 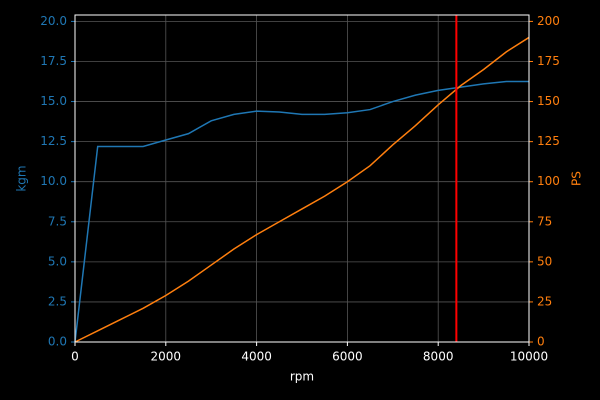 I want to click on y2-tick-label: 125, so click(x=548, y=141).